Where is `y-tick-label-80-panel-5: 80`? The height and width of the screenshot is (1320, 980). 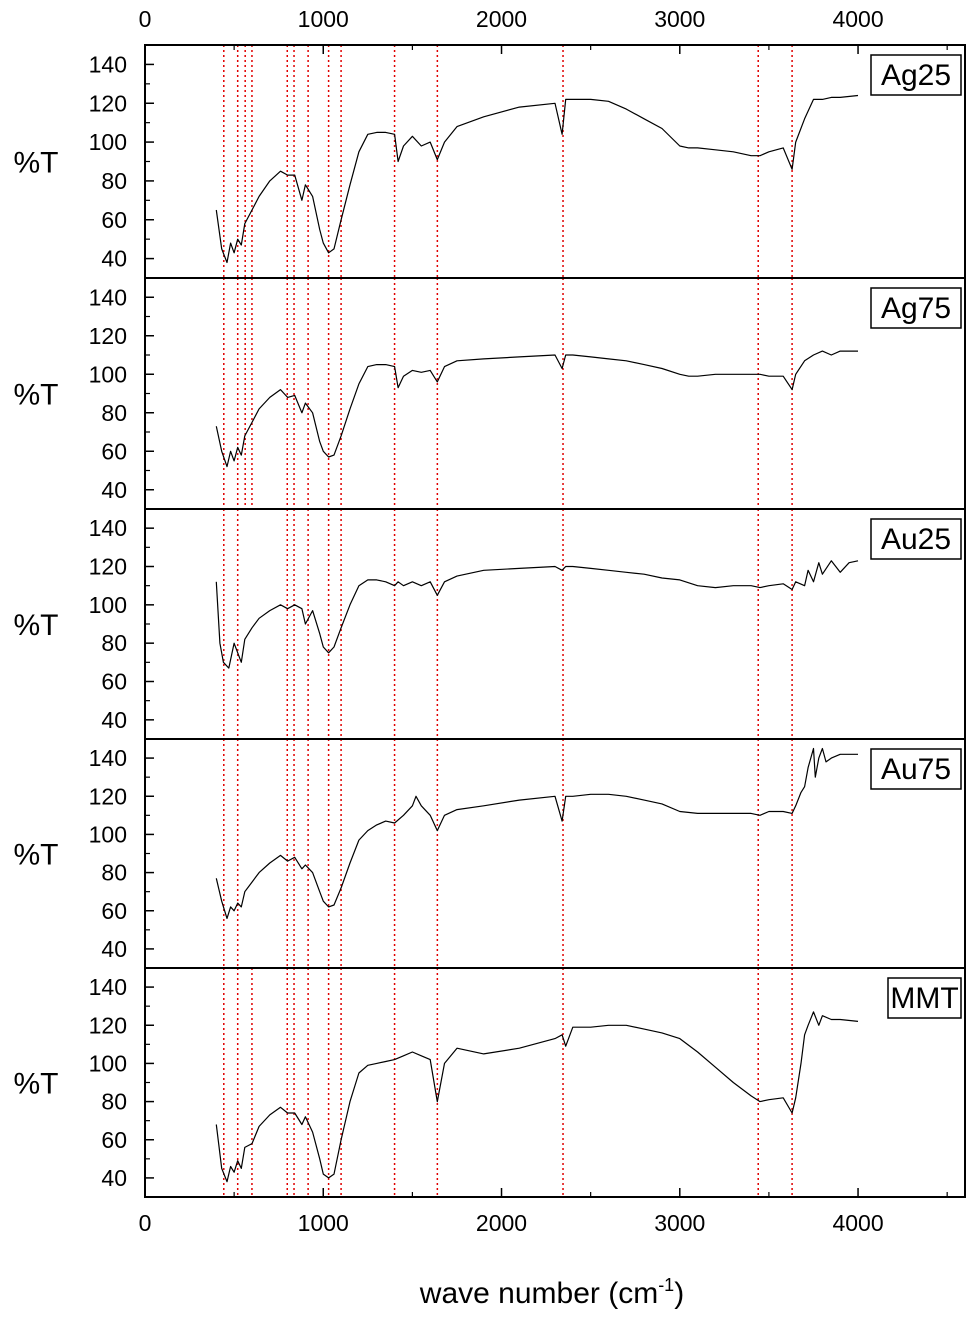 y-tick-label-80-panel-5: 80 is located at coordinates (114, 1102).